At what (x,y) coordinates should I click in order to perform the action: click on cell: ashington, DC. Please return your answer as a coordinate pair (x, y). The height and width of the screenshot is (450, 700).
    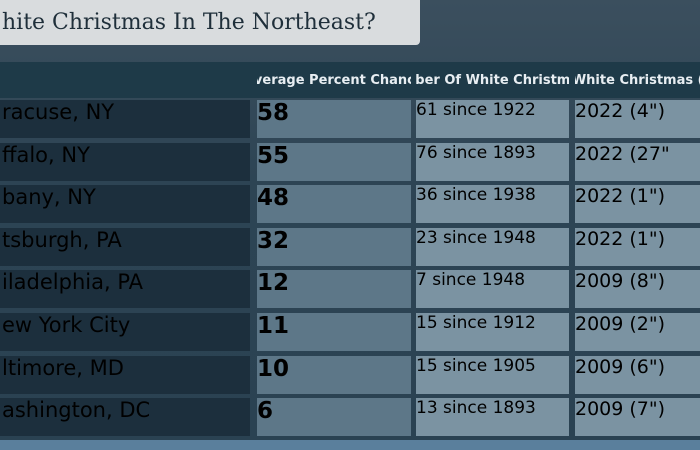
    Looking at the image, I should click on (125, 417).